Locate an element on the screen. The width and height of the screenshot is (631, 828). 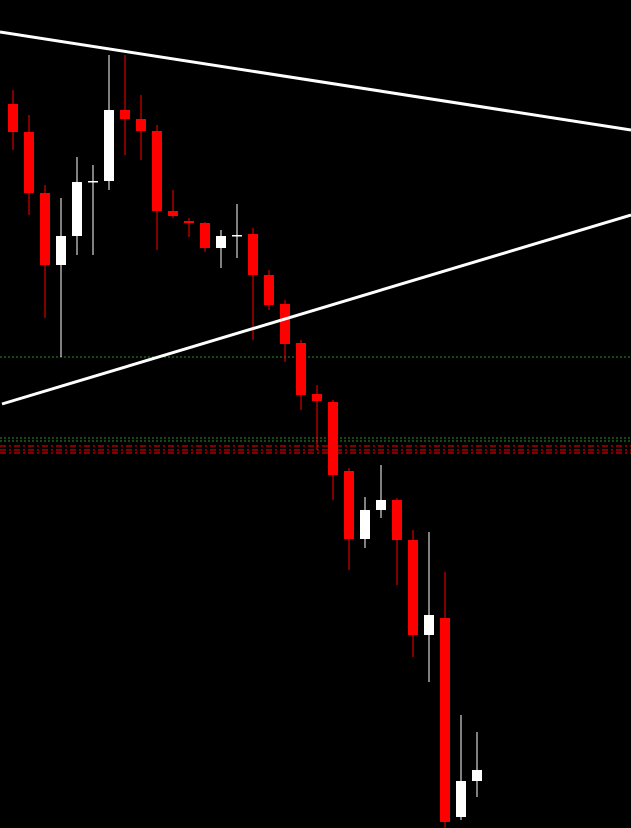
trendline is located at coordinates (315, 81).